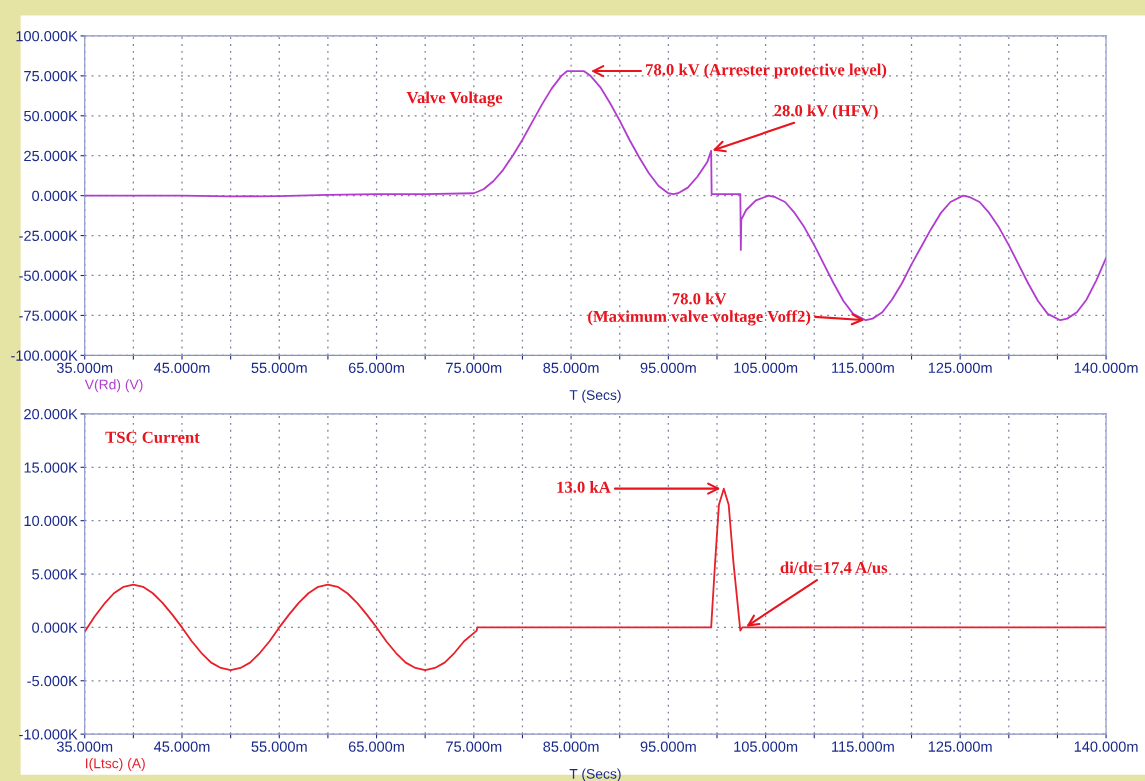 The height and width of the screenshot is (781, 1145). Describe the element at coordinates (113, 386) in the screenshot. I see `text: V(Rd) (V)` at that location.